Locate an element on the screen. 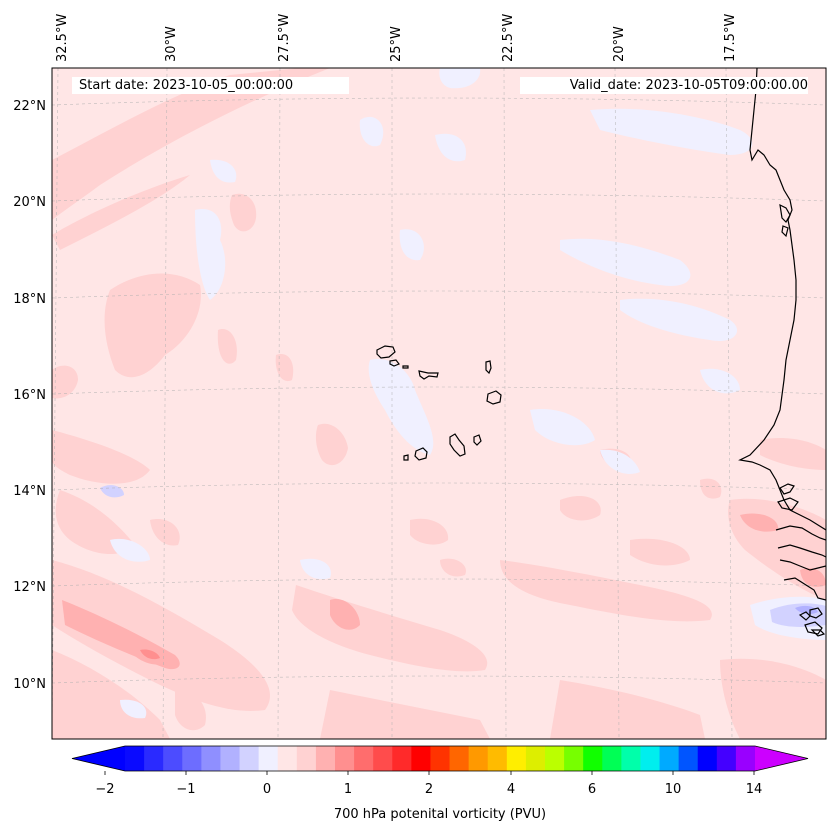  island-sao-nicolau is located at coordinates (428, 375).